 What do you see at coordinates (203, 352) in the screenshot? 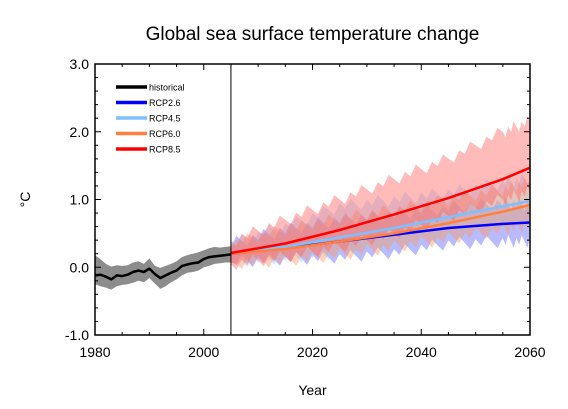
I see `x-tick-label: 2000` at bounding box center [203, 352].